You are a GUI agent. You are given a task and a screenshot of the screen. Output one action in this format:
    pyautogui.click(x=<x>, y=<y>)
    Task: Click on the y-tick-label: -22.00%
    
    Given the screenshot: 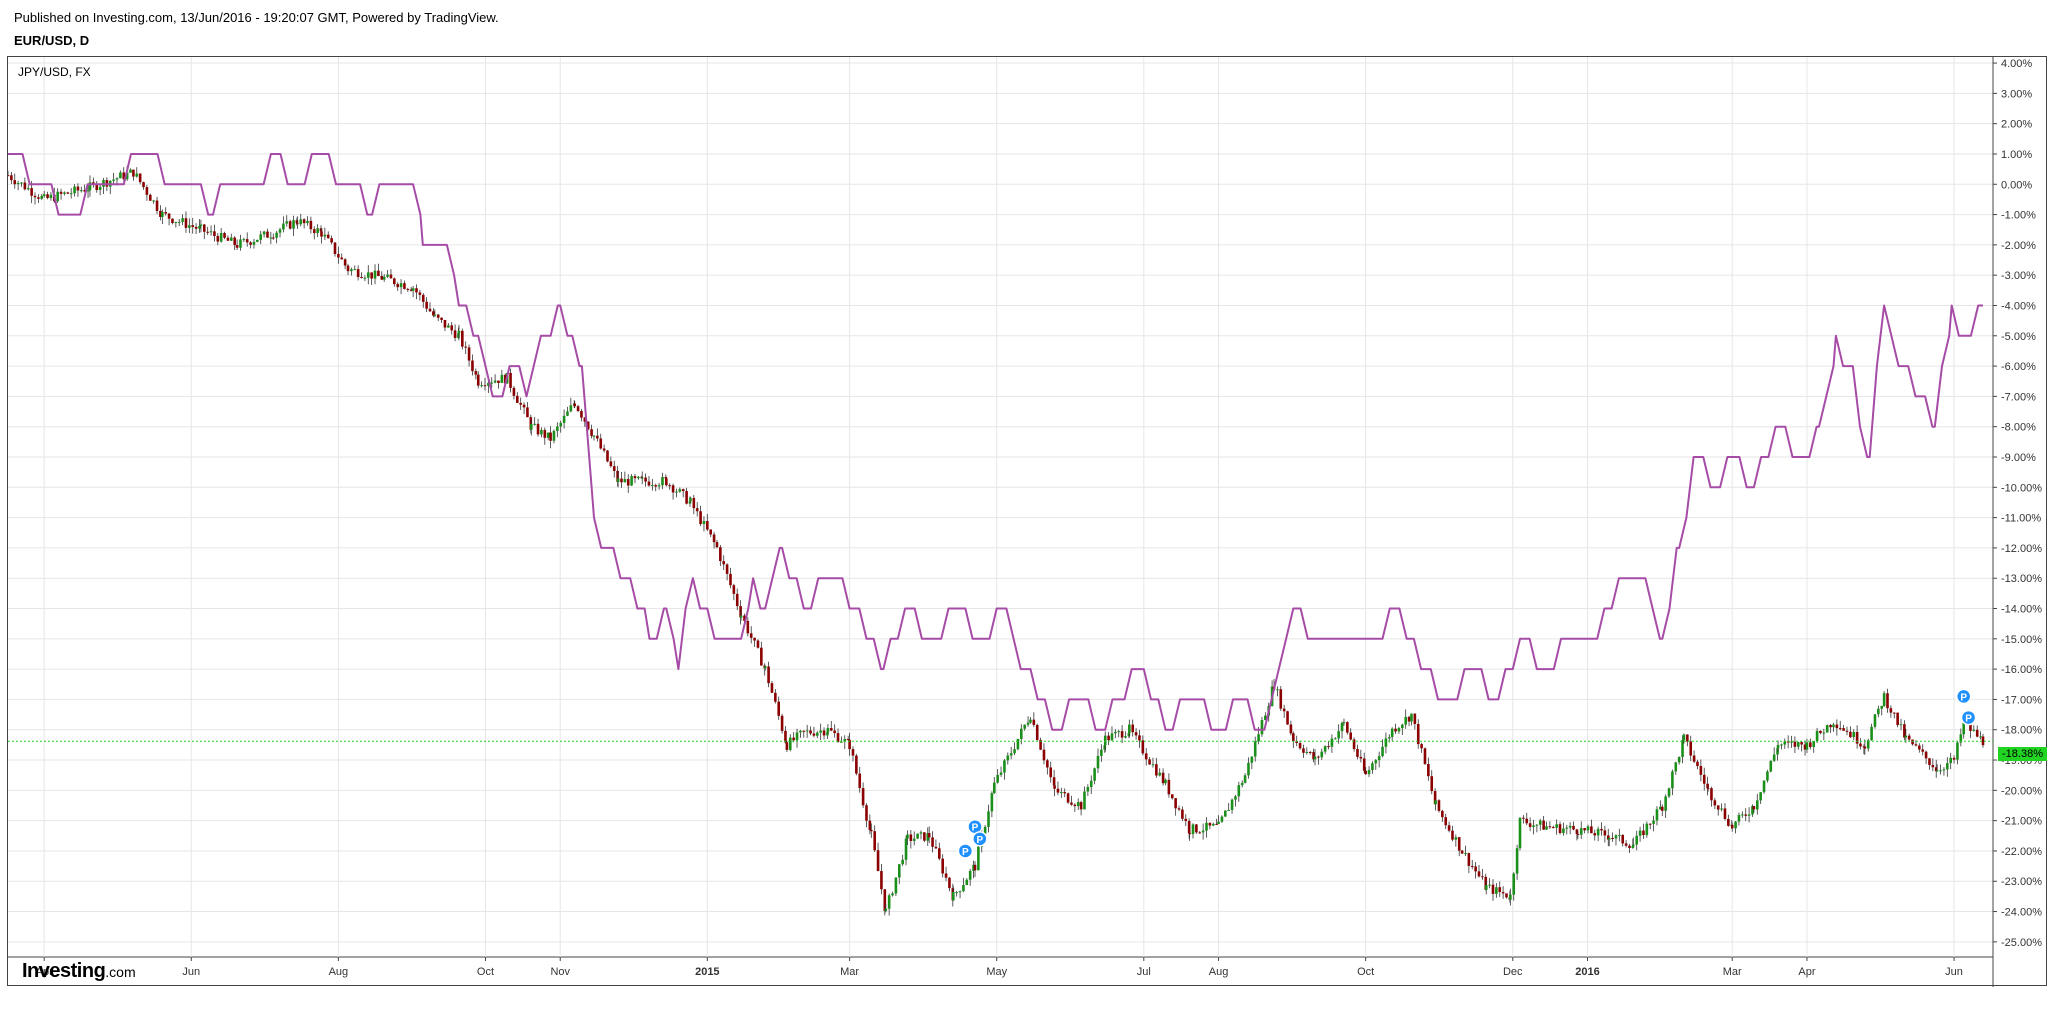 What is the action you would take?
    pyautogui.click(x=2021, y=852)
    